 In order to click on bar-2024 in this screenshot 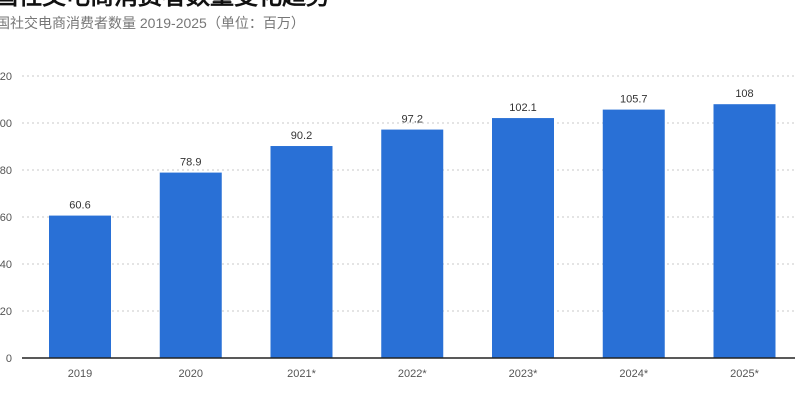, I will do `click(633, 233)`.